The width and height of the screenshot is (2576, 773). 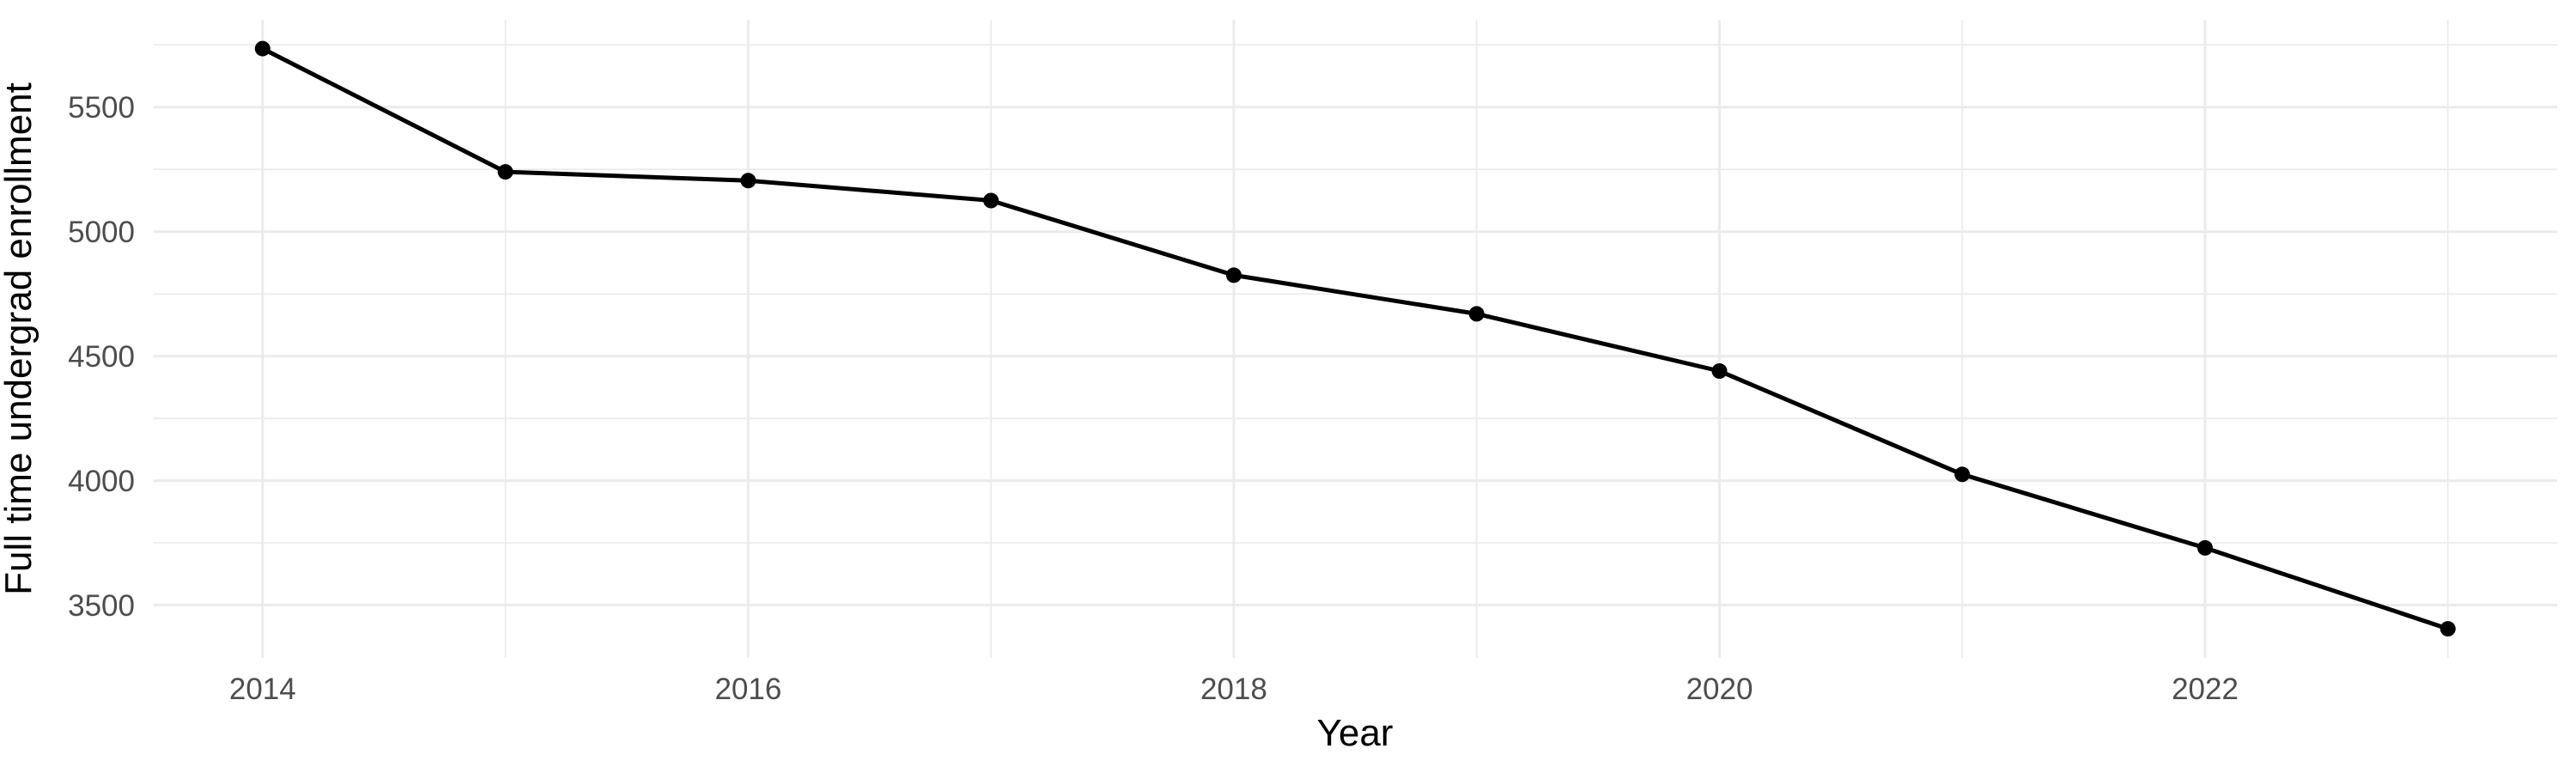 I want to click on x-tick-label: 2016, so click(x=748, y=689).